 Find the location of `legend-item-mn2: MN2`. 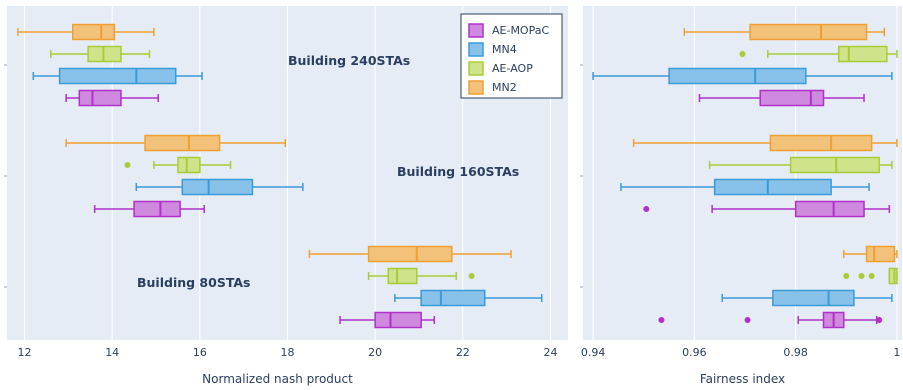

legend-item-mn2: MN2 is located at coordinates (492, 87).